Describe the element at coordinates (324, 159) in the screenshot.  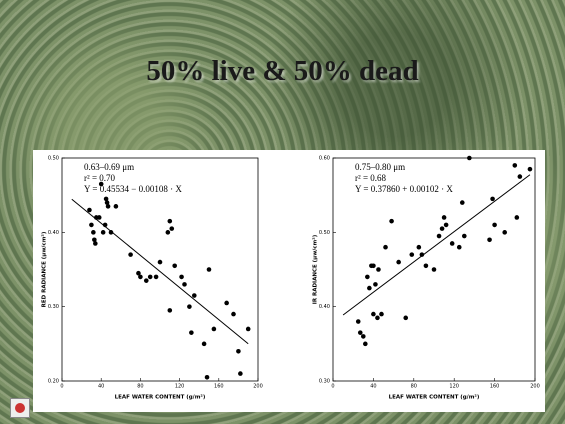
I see `y-tick-label: 0.60` at that location.